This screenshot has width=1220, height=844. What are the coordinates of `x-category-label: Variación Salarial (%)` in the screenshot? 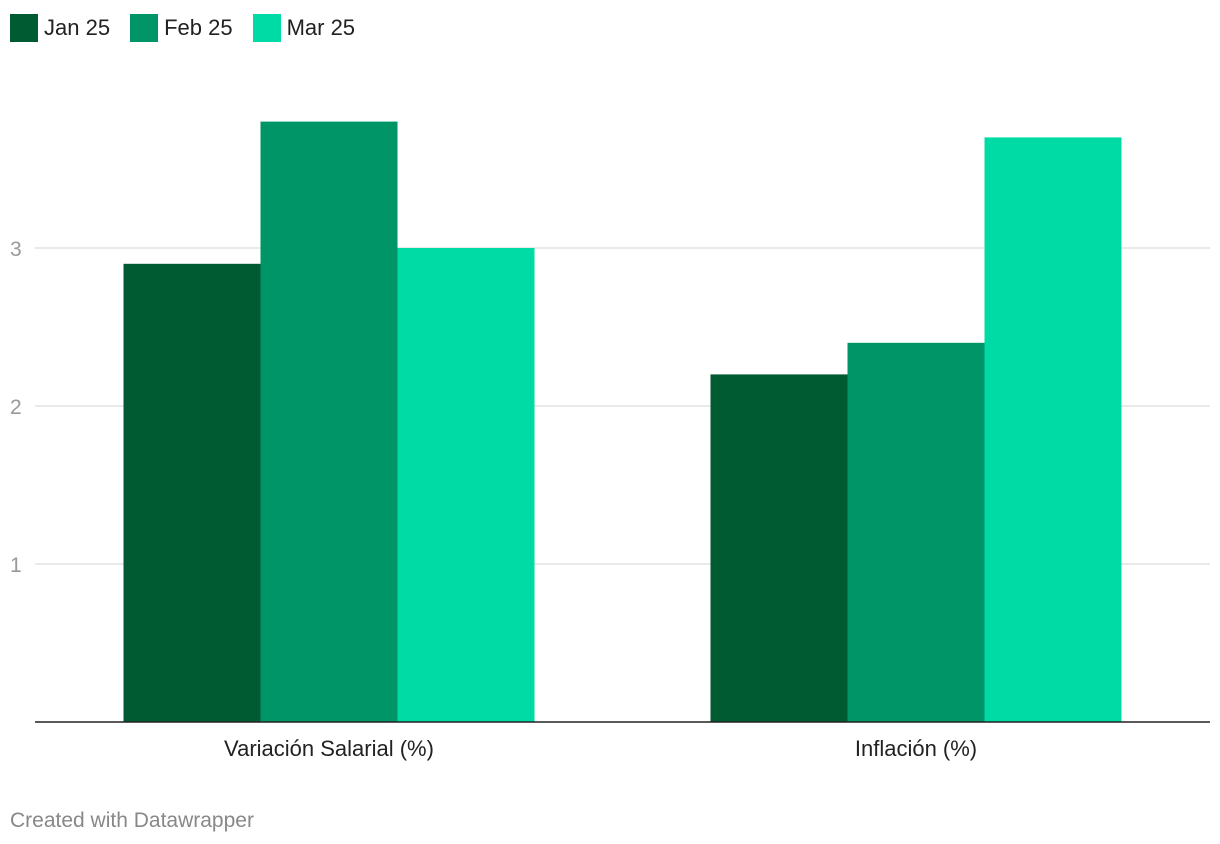 It's located at (329, 748).